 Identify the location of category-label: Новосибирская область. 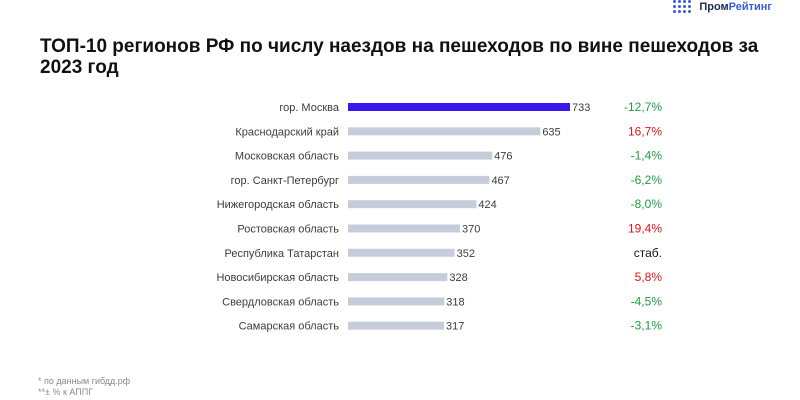
(277, 278).